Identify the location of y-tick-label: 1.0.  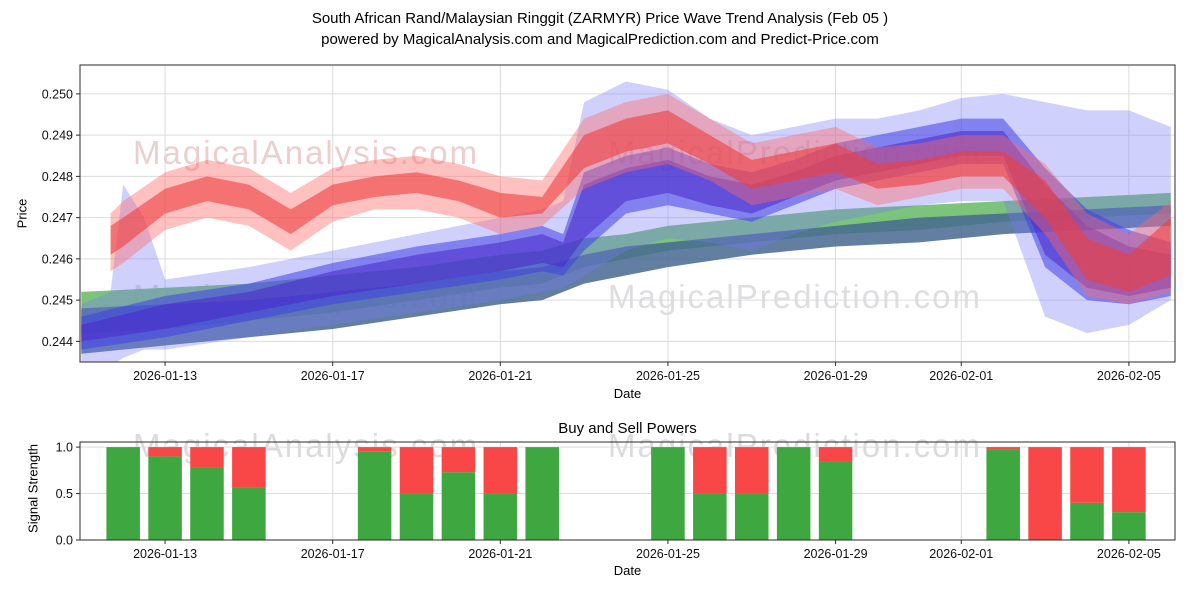
(64, 448).